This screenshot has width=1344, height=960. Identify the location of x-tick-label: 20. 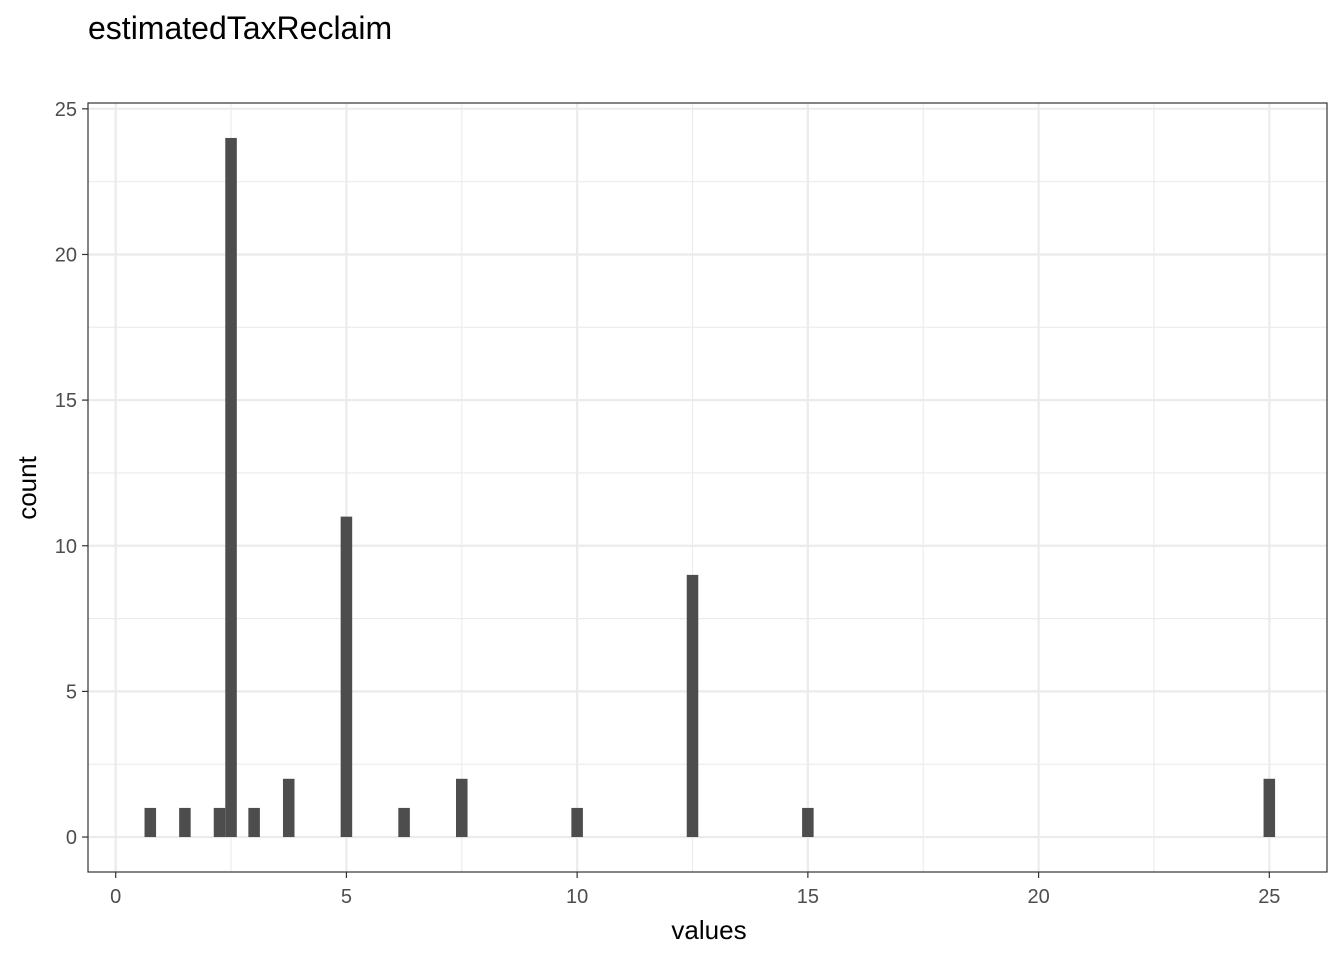
(1038, 897).